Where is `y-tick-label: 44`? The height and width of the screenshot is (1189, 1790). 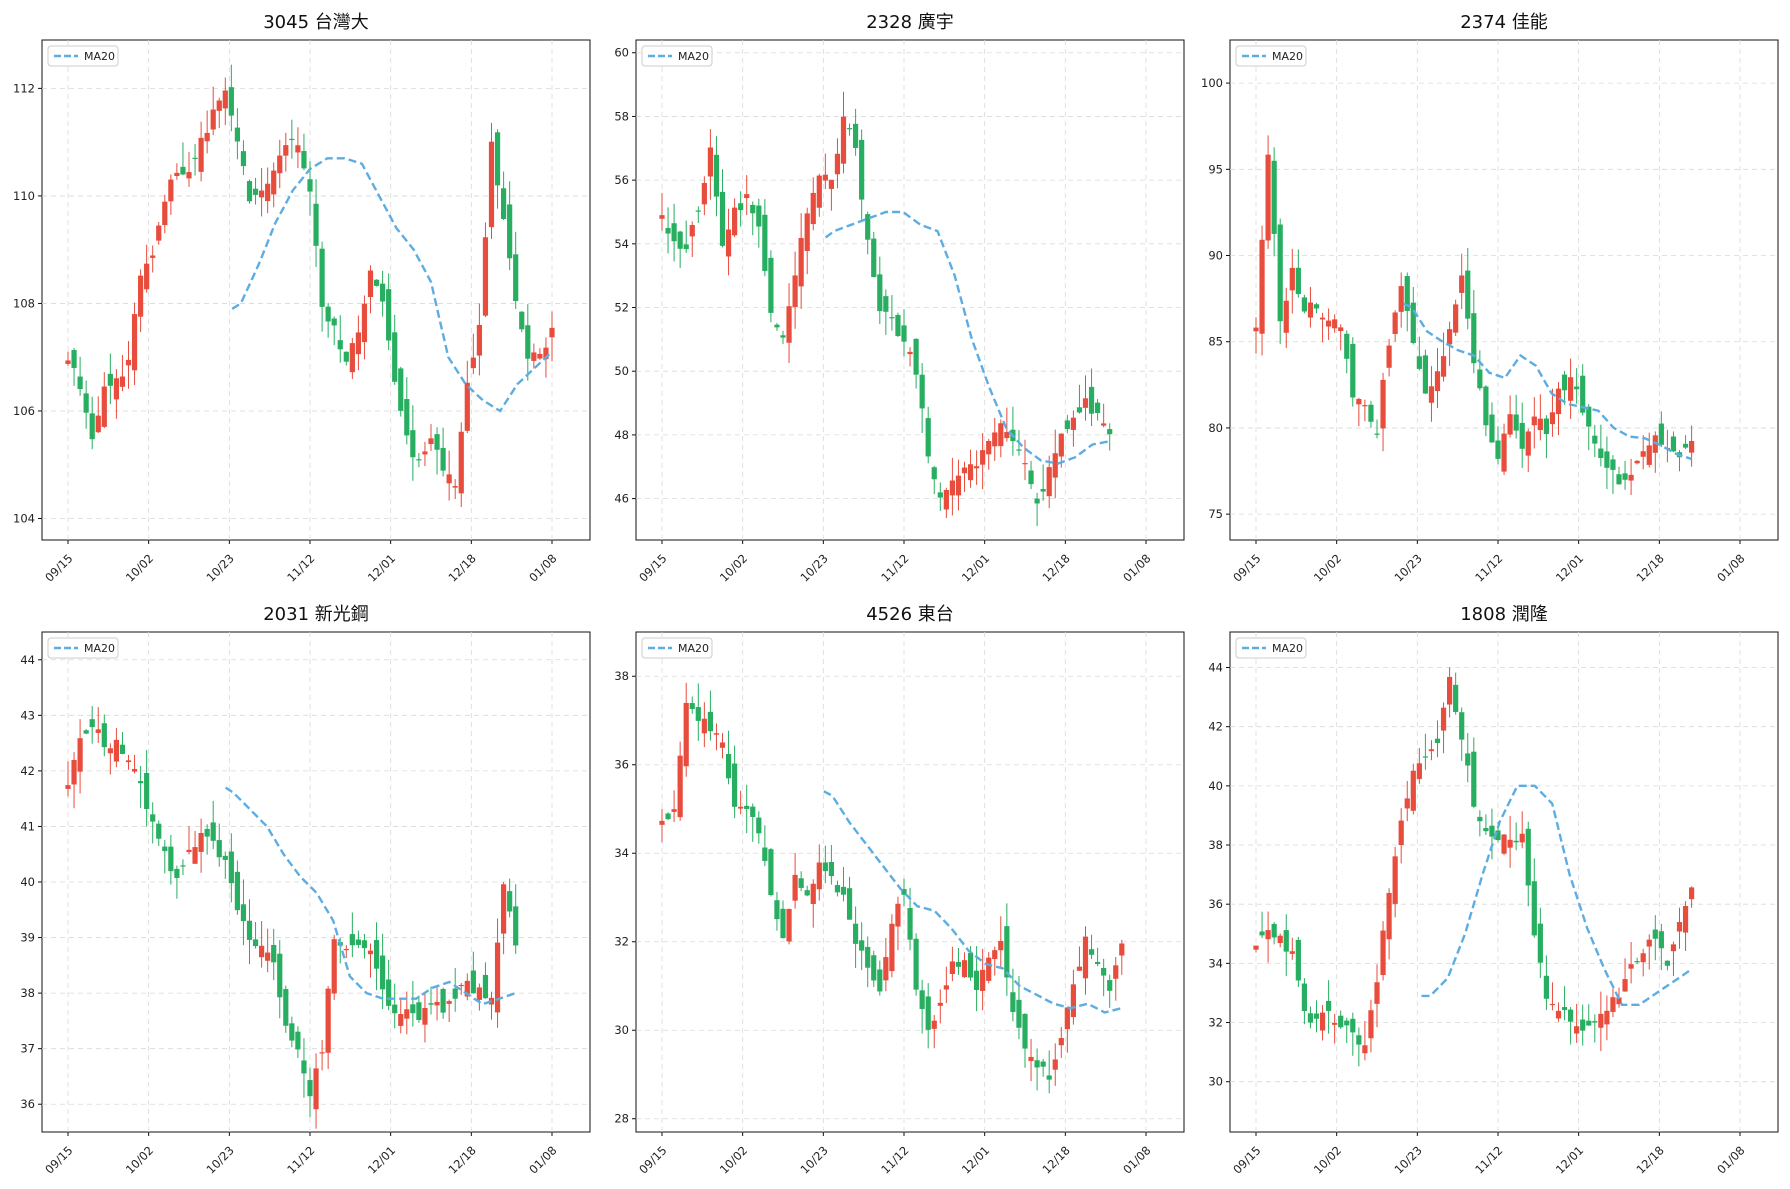
y-tick-label: 44 is located at coordinates (27, 660).